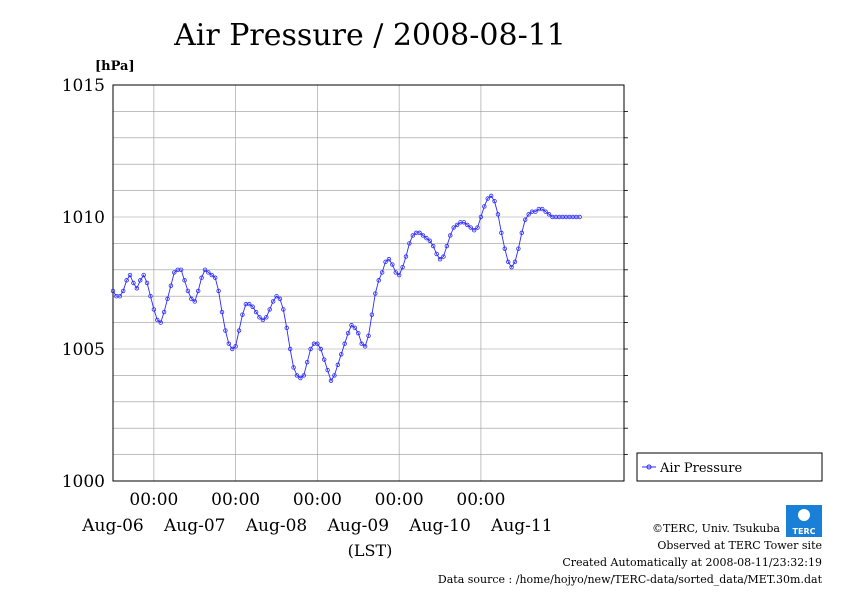 The height and width of the screenshot is (595, 842). What do you see at coordinates (83, 86) in the screenshot?
I see `y-tick-label: 1015` at bounding box center [83, 86].